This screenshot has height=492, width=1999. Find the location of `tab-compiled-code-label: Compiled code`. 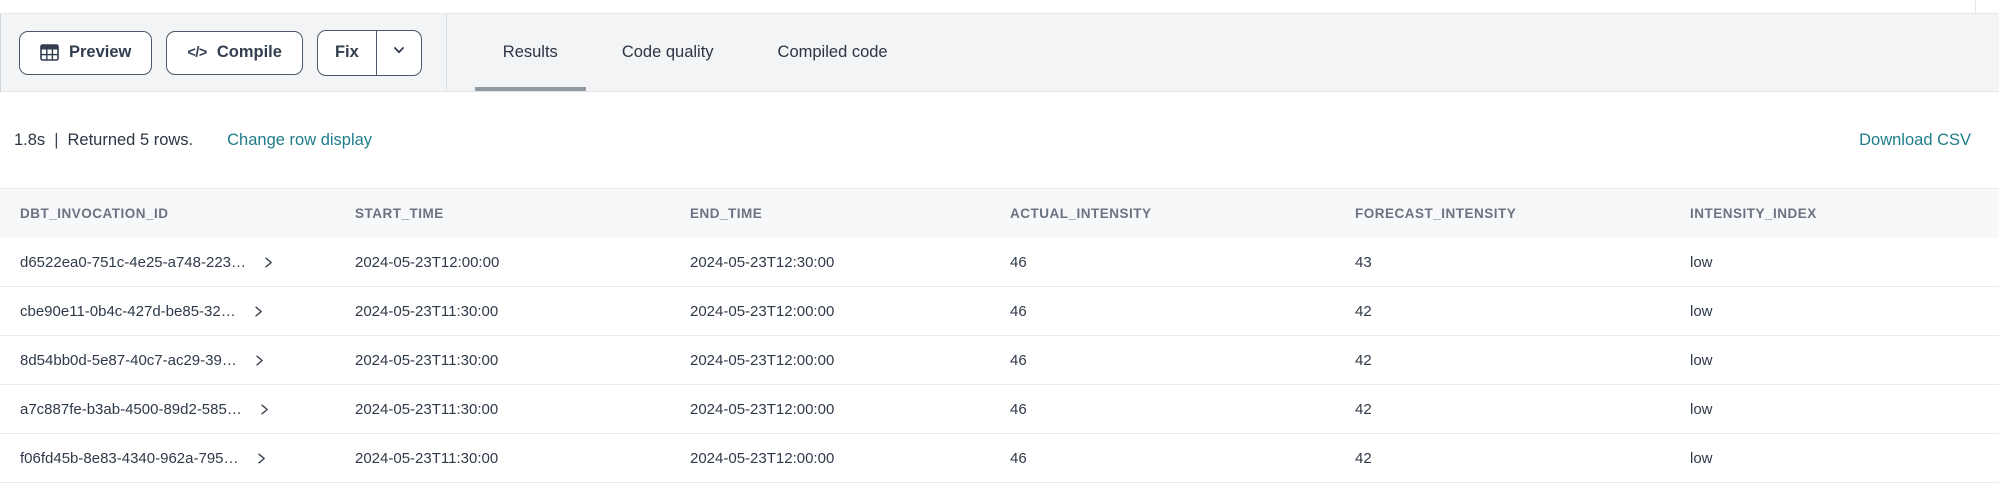

tab-compiled-code-label: Compiled code is located at coordinates (832, 52).